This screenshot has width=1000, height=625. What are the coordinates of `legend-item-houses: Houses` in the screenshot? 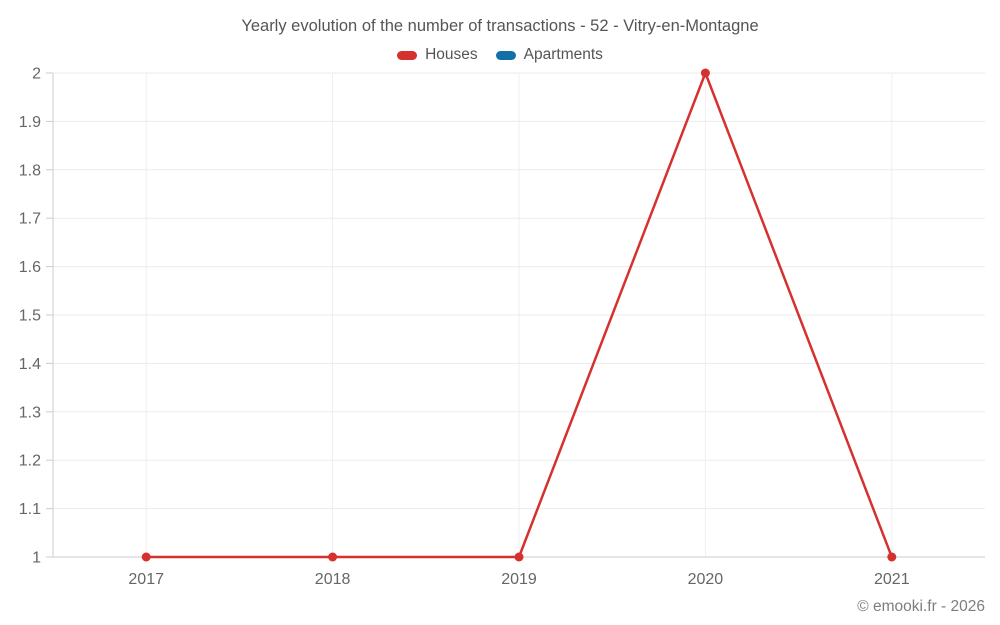 It's located at (437, 55).